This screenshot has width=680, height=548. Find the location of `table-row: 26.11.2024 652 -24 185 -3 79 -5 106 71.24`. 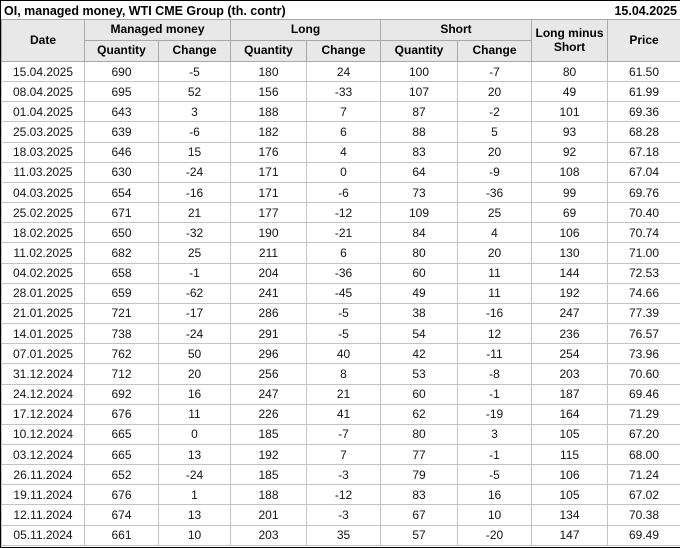

table-row: 26.11.2024 652 -24 185 -3 79 -5 106 71.24 is located at coordinates (340, 475).